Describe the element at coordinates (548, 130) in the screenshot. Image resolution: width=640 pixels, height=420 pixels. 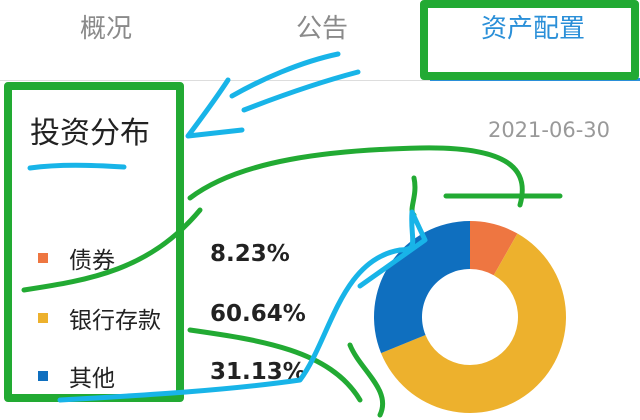
I see `report-date: 2021-06-30` at that location.